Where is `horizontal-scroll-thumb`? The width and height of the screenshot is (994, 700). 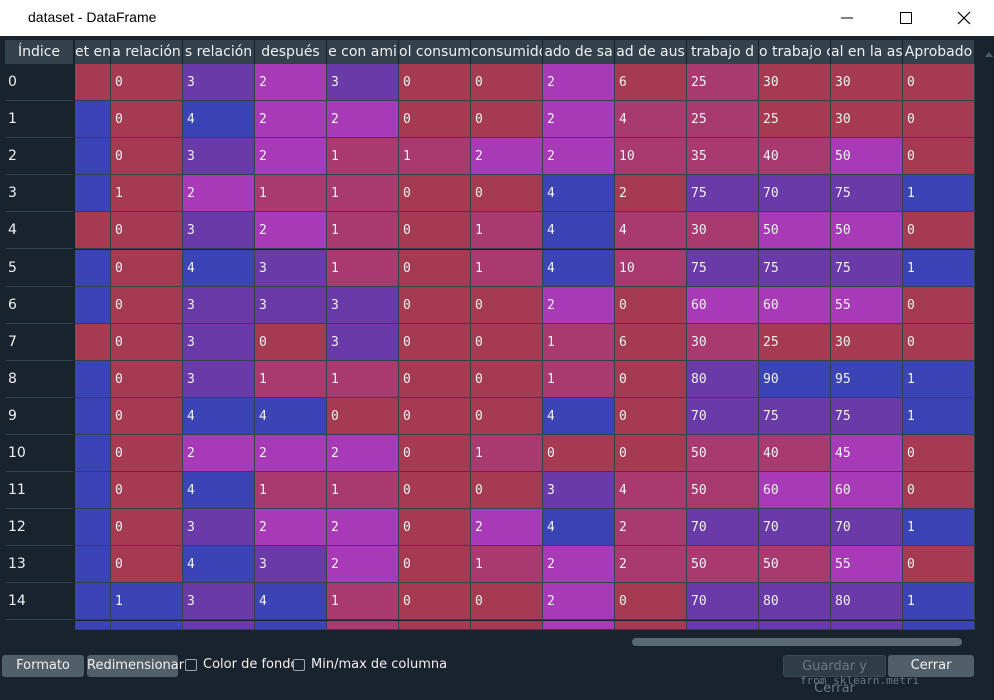
horizontal-scroll-thumb is located at coordinates (797, 642).